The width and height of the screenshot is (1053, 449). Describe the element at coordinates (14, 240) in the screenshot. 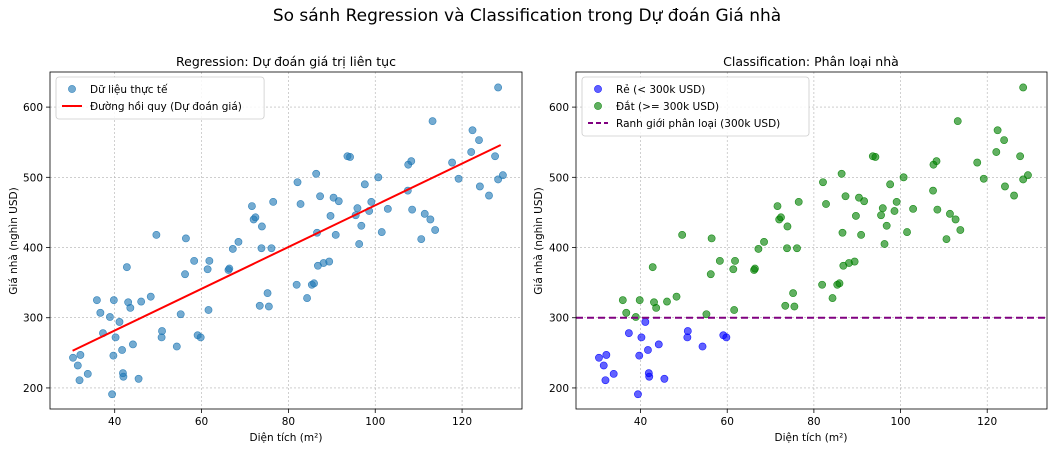

I see `regression-ylabel: Giá nhà (nghìn USD)` at that location.